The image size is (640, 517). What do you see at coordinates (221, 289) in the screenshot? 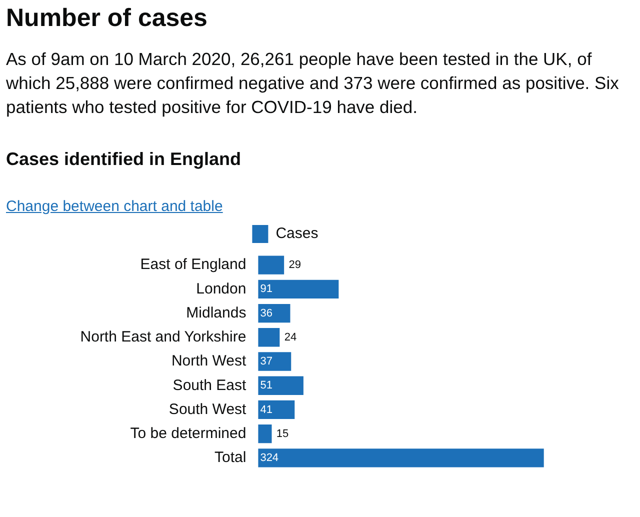
I see `y-tick-label: London` at bounding box center [221, 289].